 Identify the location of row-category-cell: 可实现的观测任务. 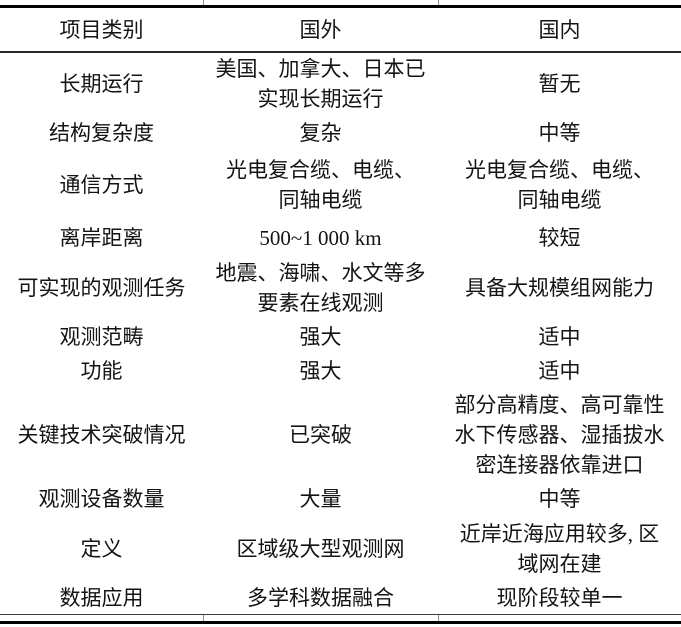
(101, 288).